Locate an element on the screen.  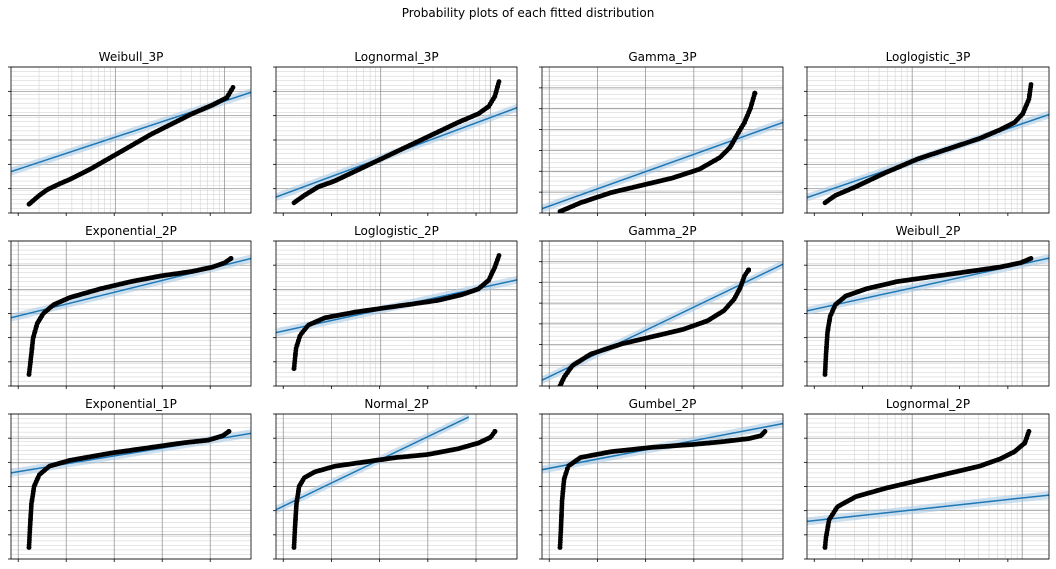
subplot-12: Lognormal_2P is located at coordinates (927, 479).